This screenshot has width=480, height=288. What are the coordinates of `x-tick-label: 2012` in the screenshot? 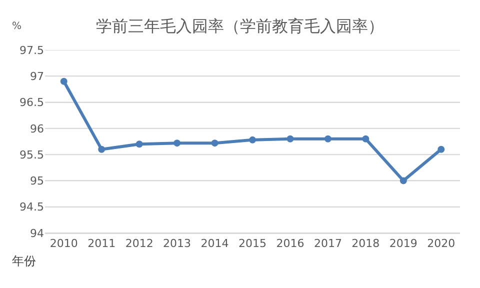 It's located at (139, 243).